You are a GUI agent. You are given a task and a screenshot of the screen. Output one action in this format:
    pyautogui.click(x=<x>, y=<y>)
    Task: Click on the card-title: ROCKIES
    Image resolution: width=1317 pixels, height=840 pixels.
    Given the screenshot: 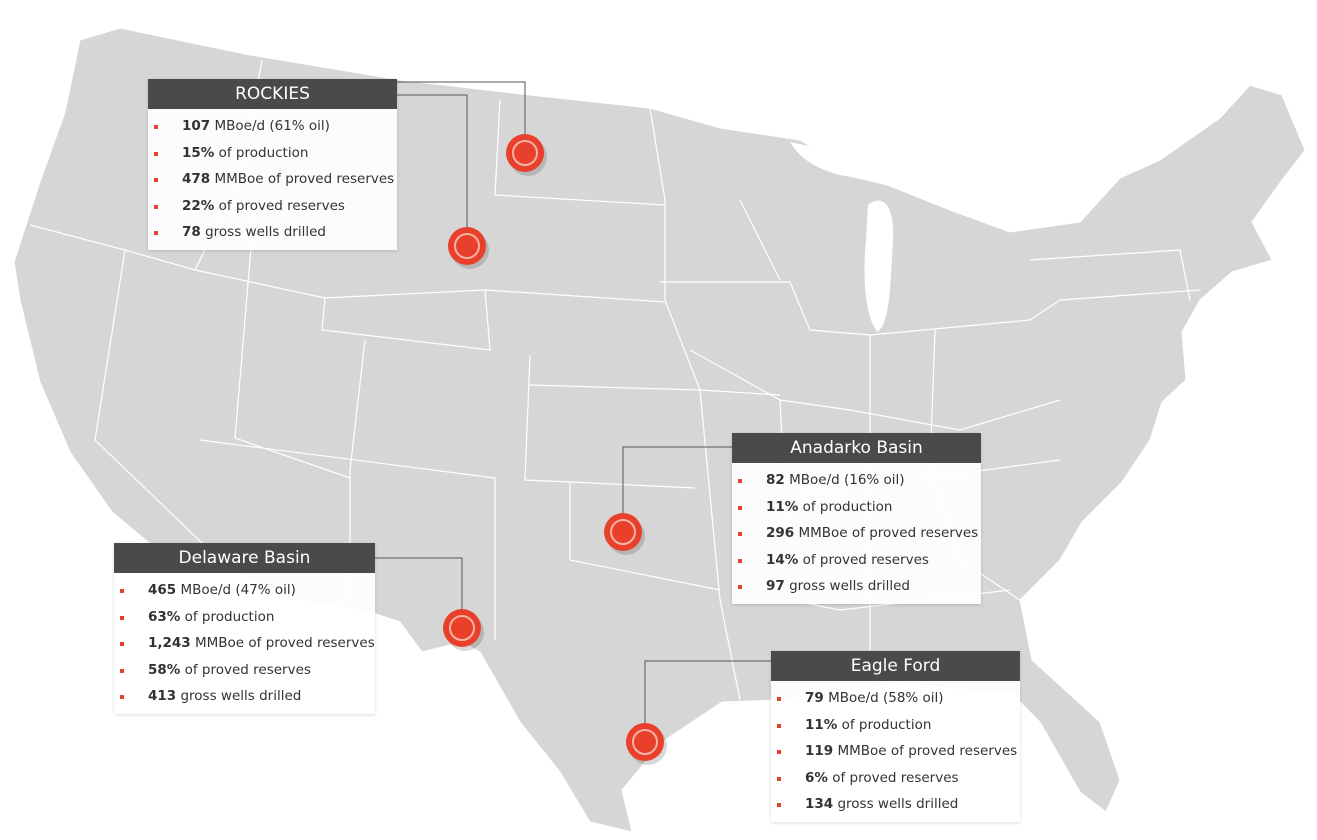 What is the action you would take?
    pyautogui.click(x=272, y=94)
    